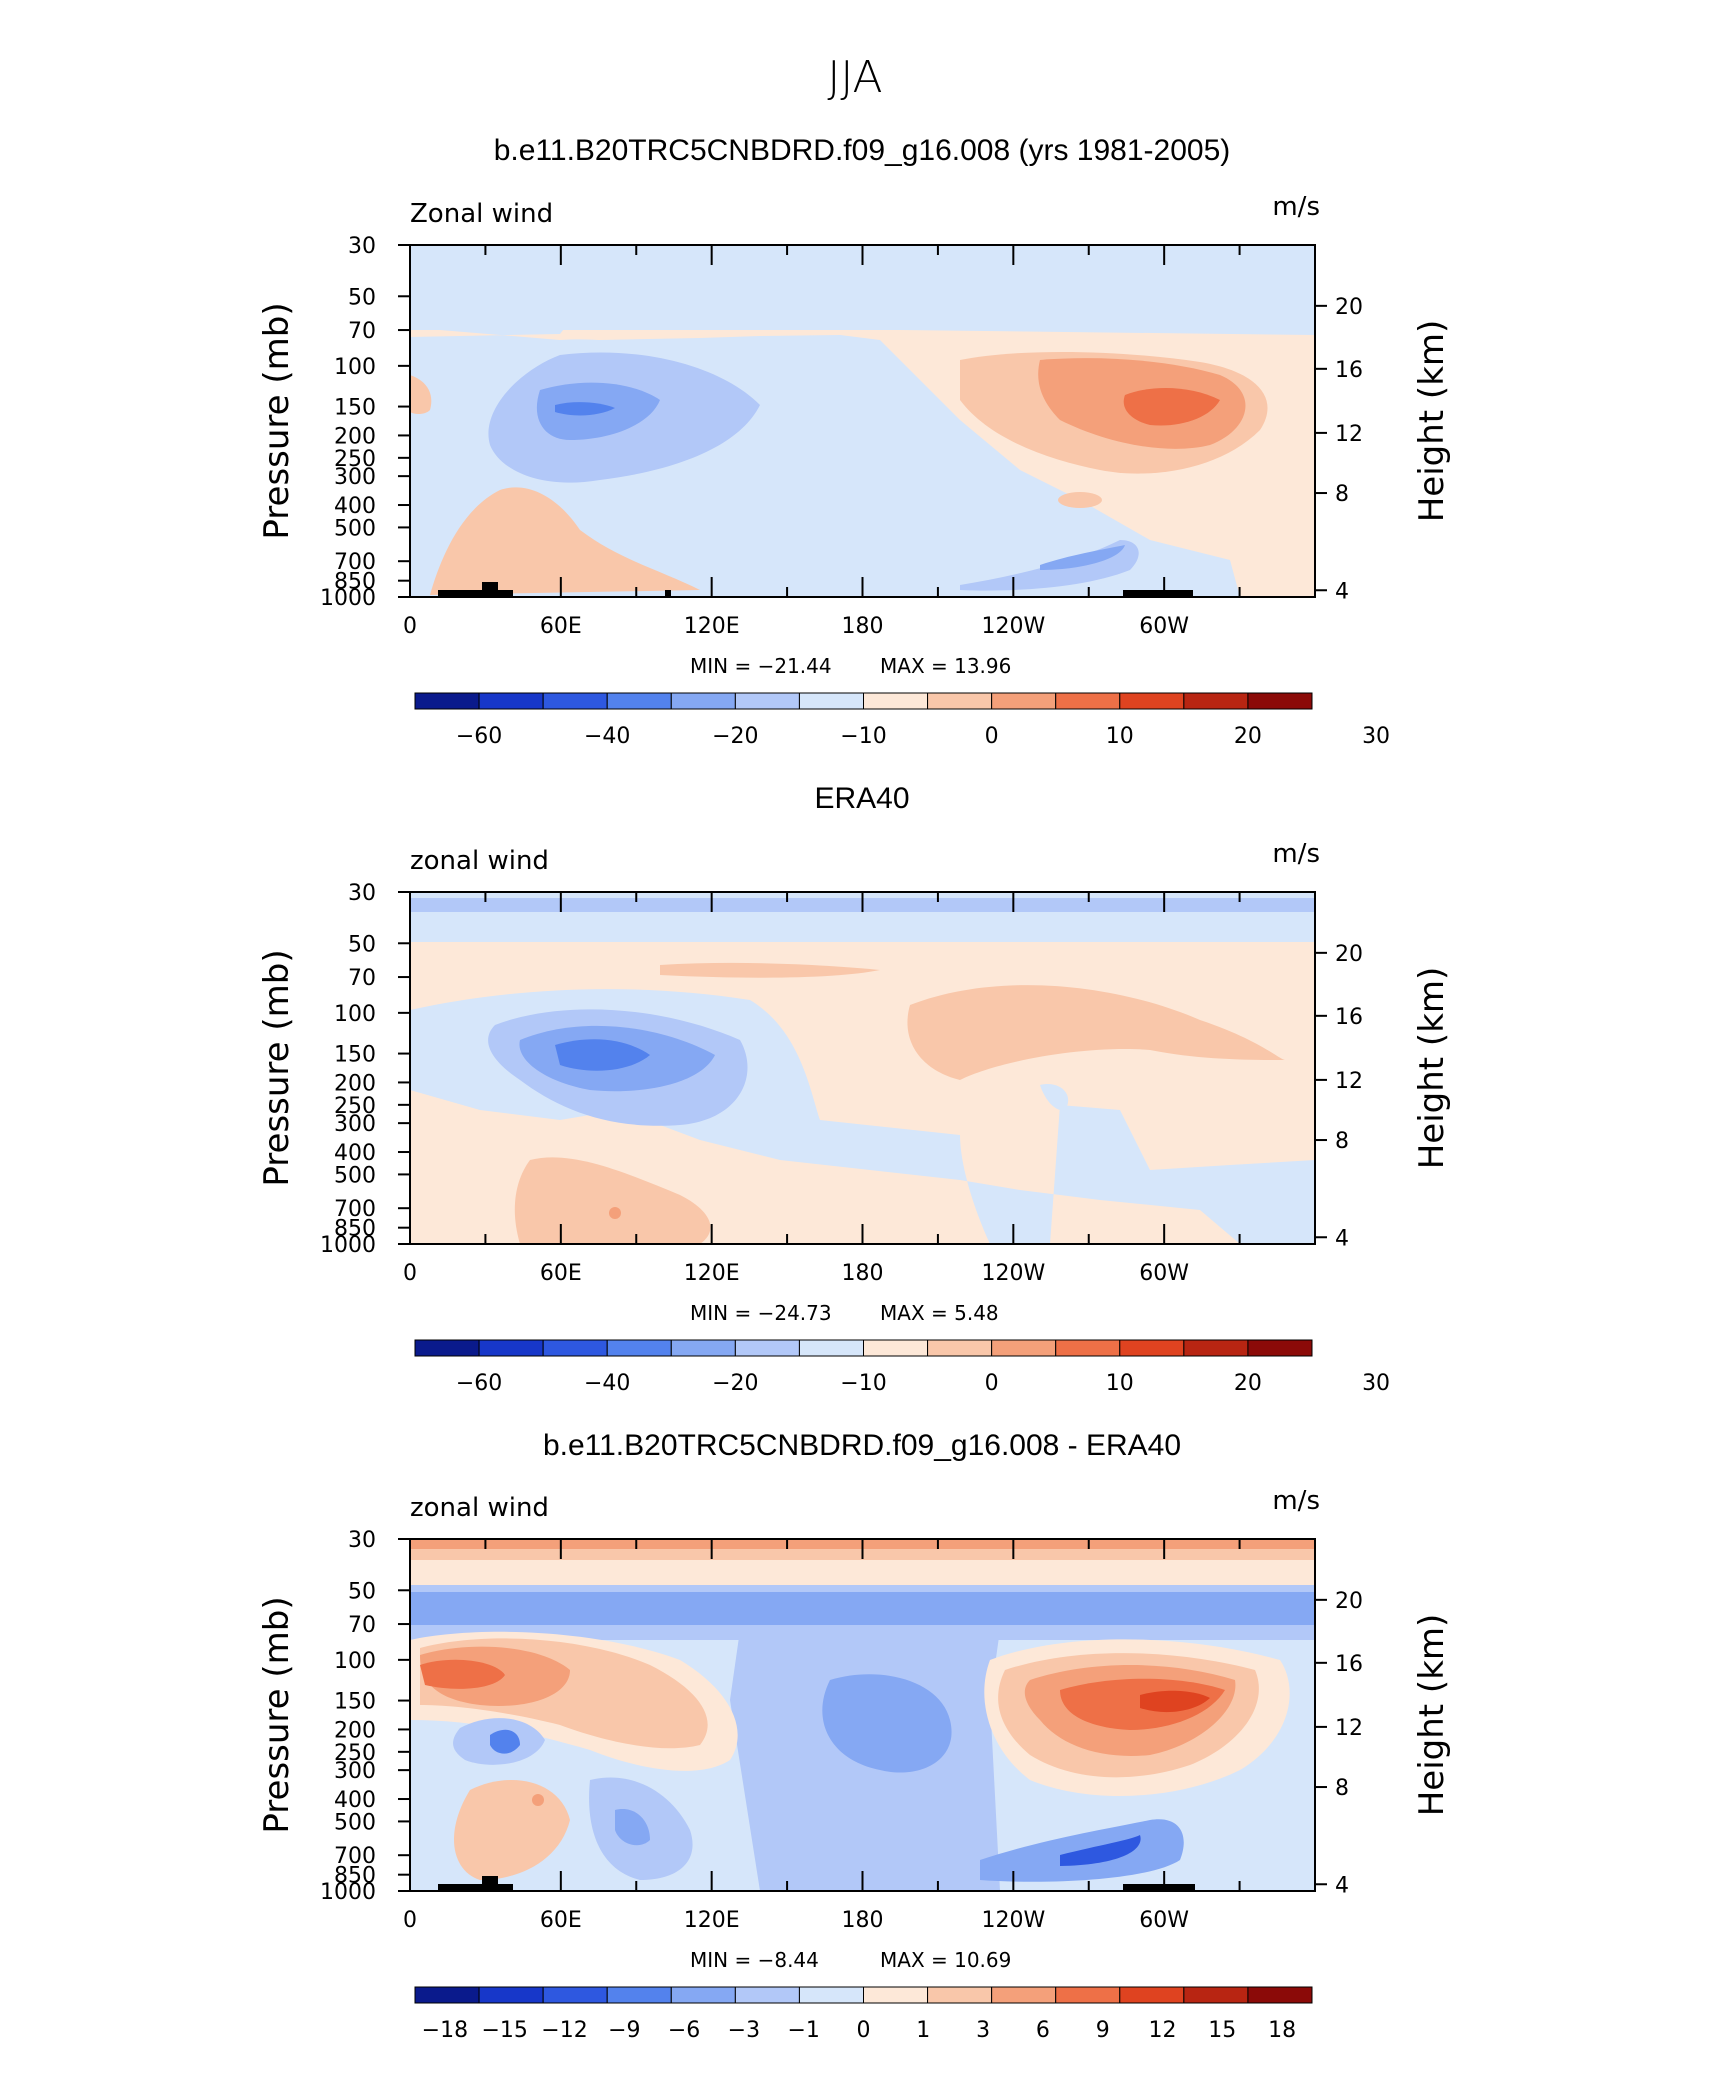 The width and height of the screenshot is (1710, 2074). I want to click on panel-title: b.e11.B20TRC5CNBDRD.f09_g16.008 - ERA40, so click(862, 1445).